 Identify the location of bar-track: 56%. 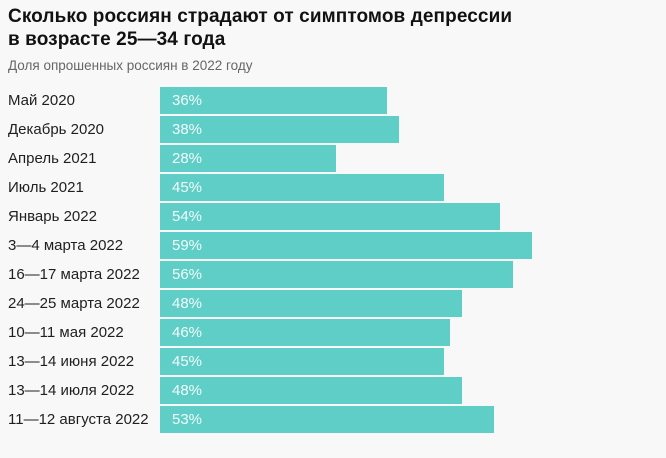
(413, 274).